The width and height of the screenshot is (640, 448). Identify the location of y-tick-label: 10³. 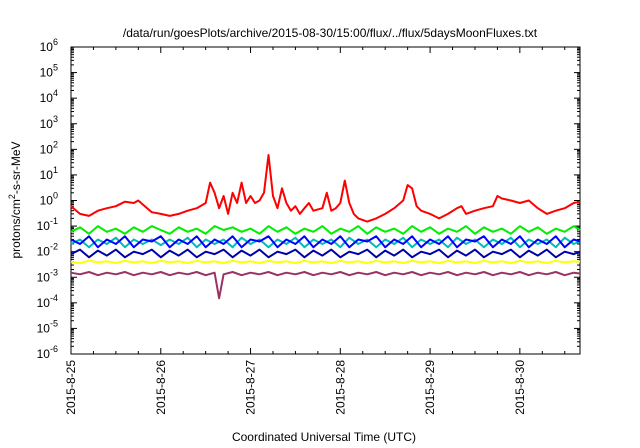
(49, 122).